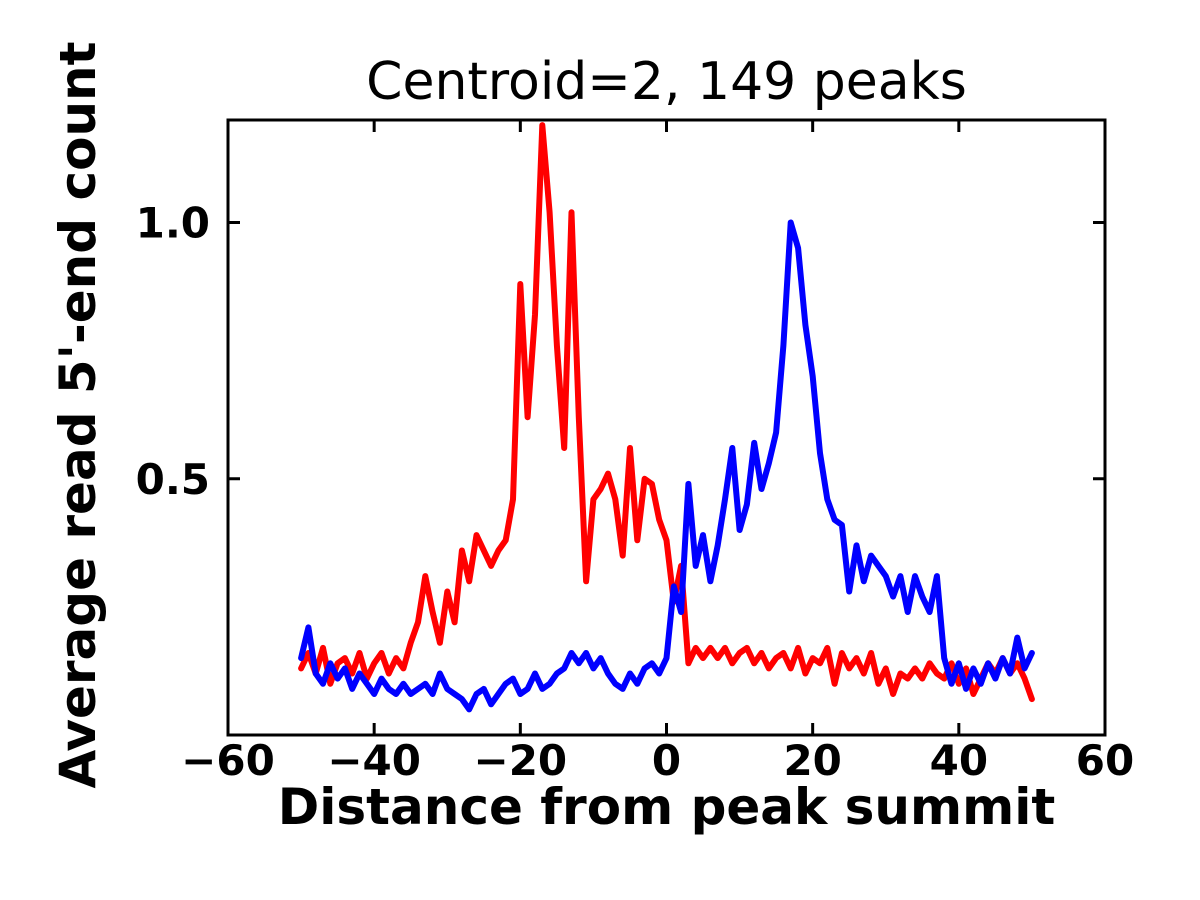  I want to click on x-axis-label: Distance from peak summit, so click(666, 807).